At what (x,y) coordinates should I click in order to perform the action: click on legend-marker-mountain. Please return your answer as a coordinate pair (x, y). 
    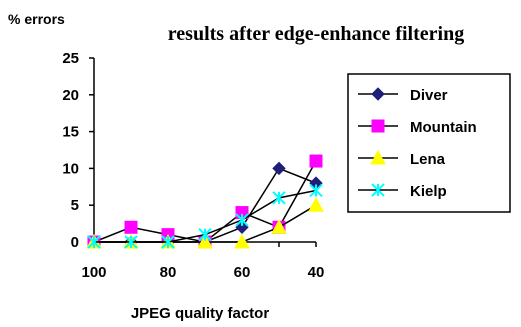
    Looking at the image, I should click on (378, 126).